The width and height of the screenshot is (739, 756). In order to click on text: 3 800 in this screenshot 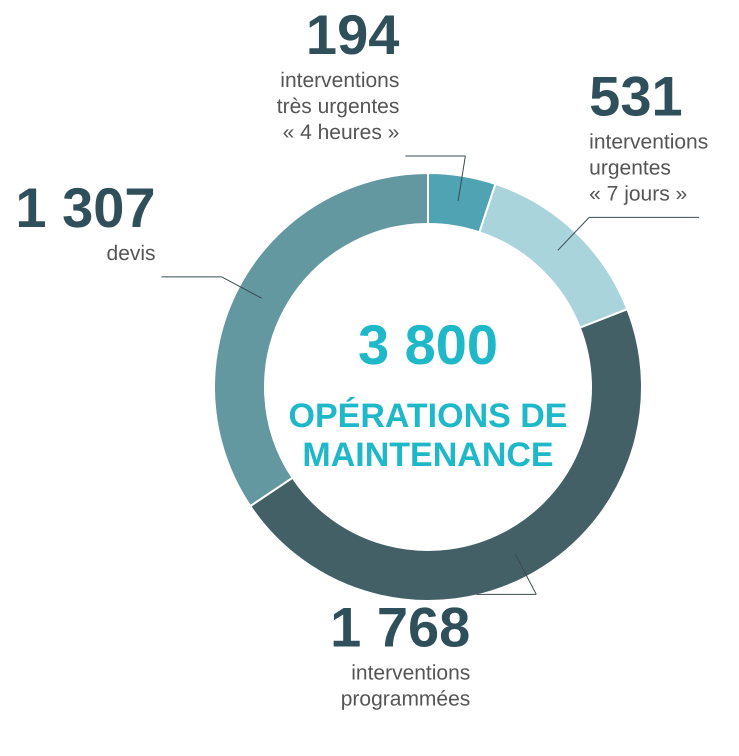, I will do `click(428, 344)`.